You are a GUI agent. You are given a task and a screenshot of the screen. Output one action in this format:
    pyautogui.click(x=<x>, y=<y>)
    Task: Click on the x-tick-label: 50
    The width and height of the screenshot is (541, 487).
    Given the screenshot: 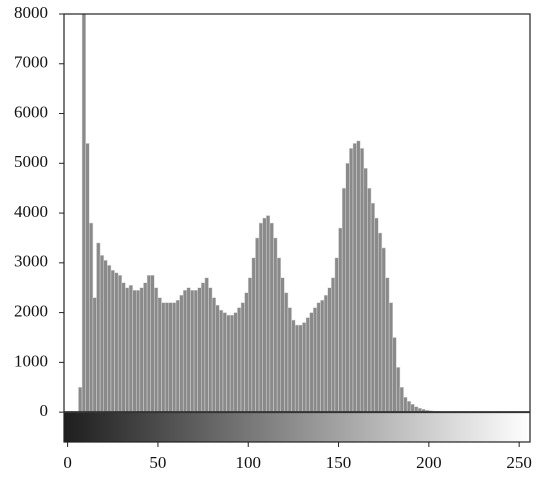 What is the action you would take?
    pyautogui.click(x=157, y=462)
    